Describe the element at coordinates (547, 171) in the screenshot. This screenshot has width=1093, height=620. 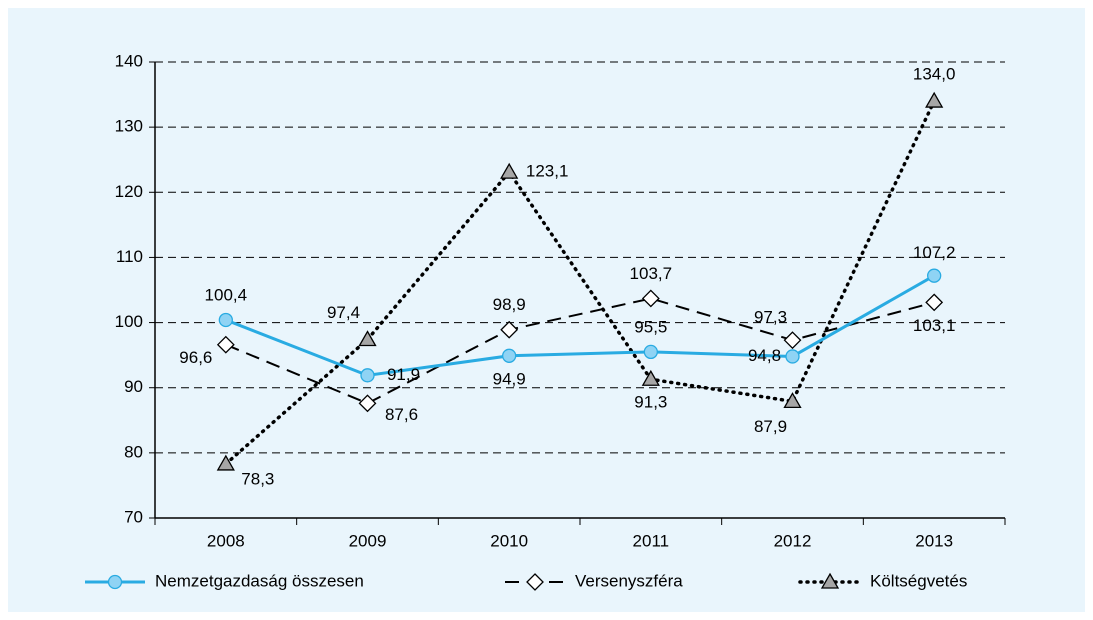
I see `data-label: 123,1` at that location.